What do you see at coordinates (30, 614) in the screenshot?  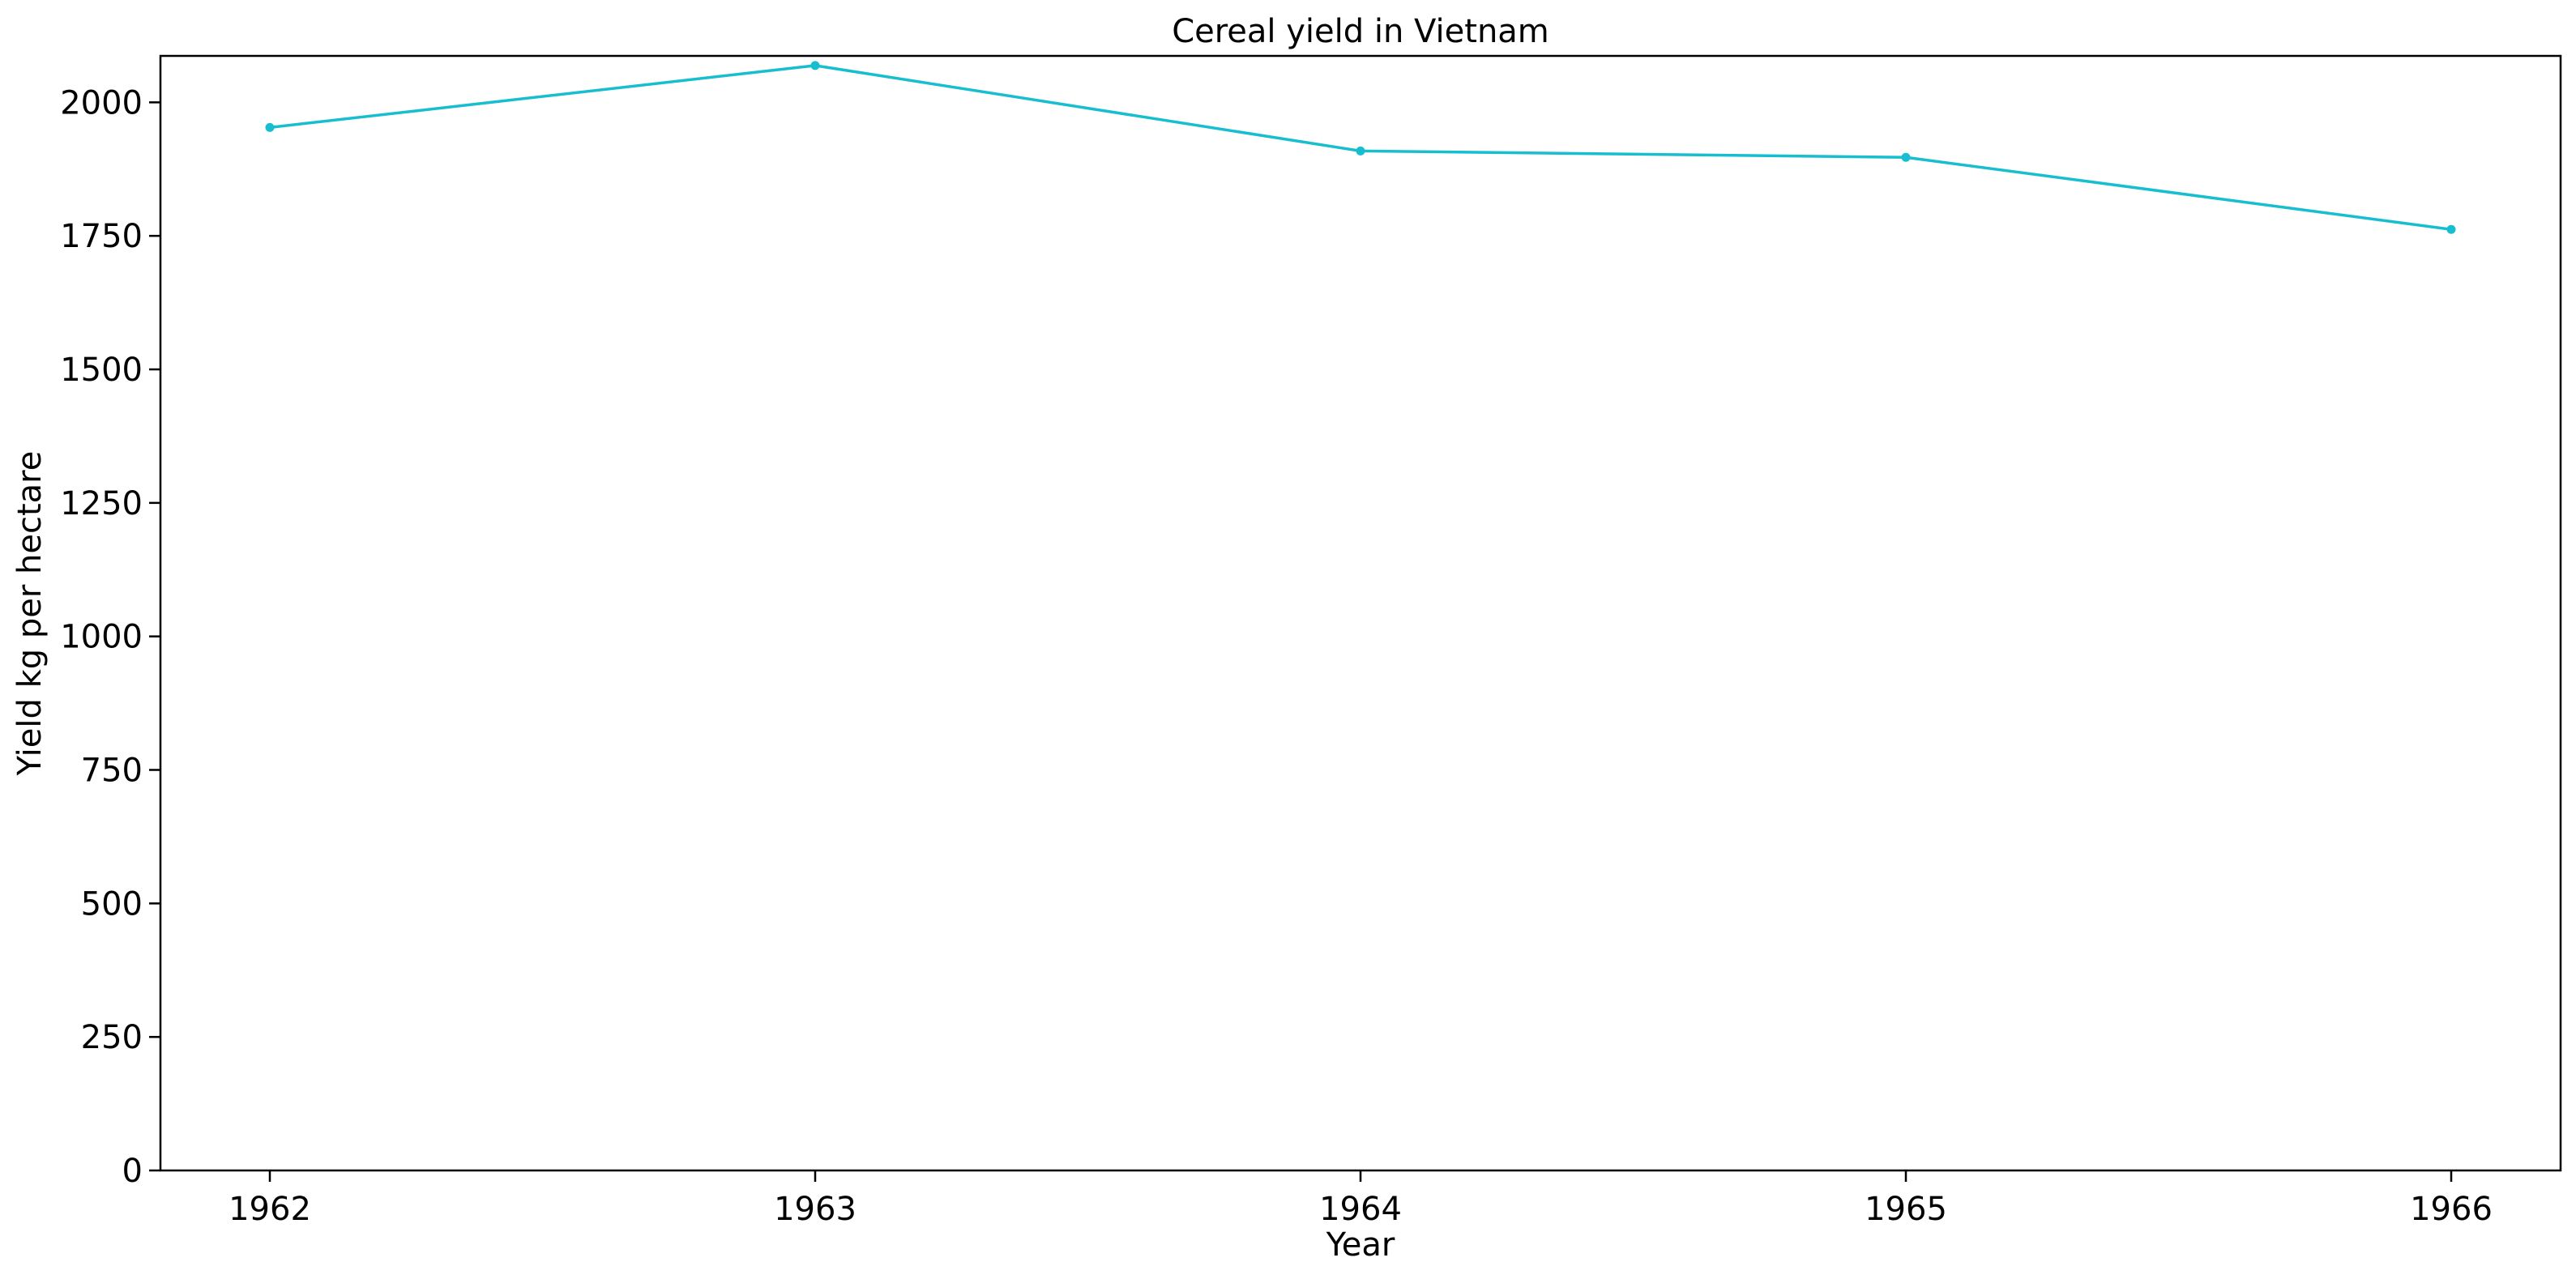 I see `y-axis-title: Yield kg per hectare` at bounding box center [30, 614].